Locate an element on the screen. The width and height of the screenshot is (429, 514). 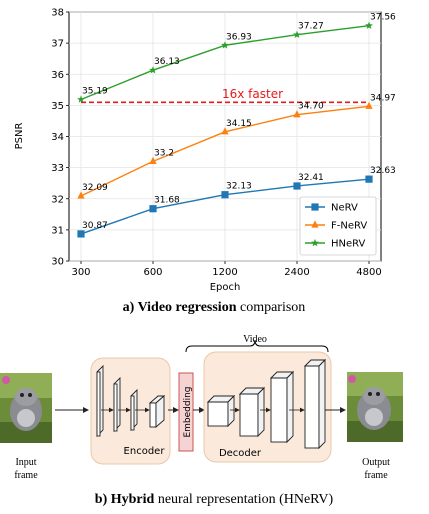
legend-box is located at coordinates (338, 226).